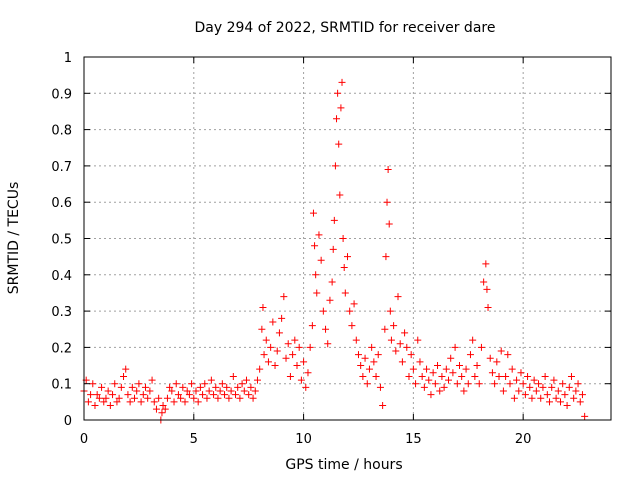 The width and height of the screenshot is (640, 480). Describe the element at coordinates (61, 240) in the screenshot. I see `y-tick-labels: 0 0.1 0.2 0.3 0.4 0.5 0.6 0.7 0.8 0.9 1` at that location.